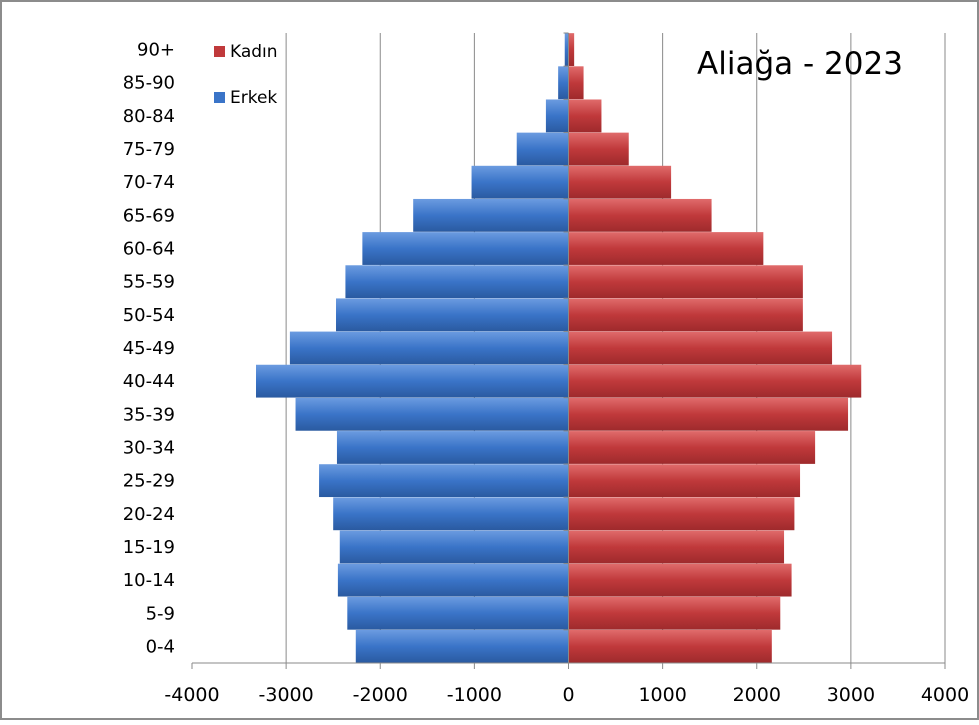 This screenshot has width=979, height=725. I want to click on y-tick-label-35-39: 35-39, so click(149, 414).